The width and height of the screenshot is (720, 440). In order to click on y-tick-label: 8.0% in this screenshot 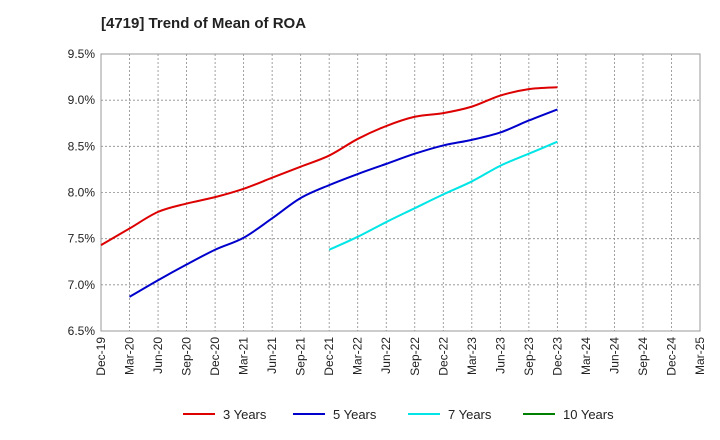, I will do `click(82, 193)`.